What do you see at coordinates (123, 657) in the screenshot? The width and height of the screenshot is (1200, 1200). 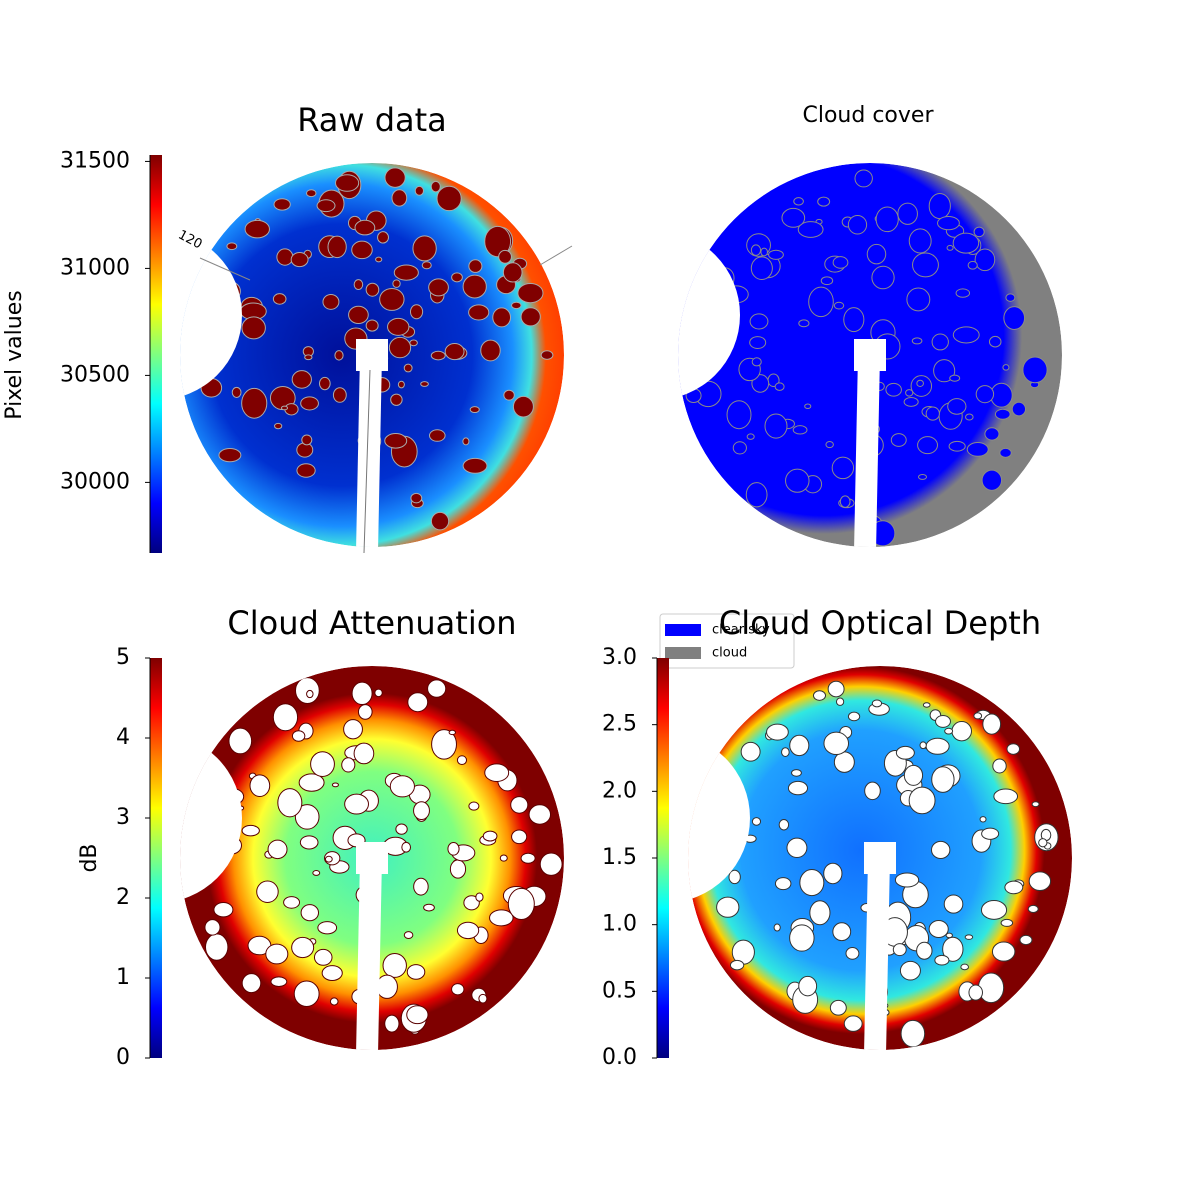 I see `colorbar-tick-label: 5` at bounding box center [123, 657].